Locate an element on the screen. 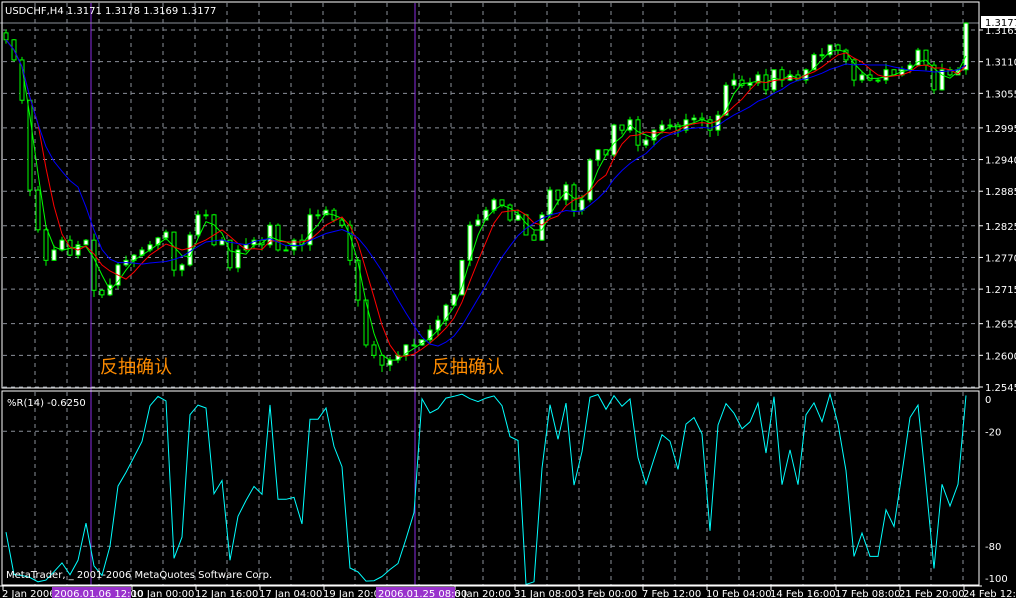  symbol-header: USDCHF,H4 1.3171 1.3178 1.3169 1.3177 is located at coordinates (110, 11).